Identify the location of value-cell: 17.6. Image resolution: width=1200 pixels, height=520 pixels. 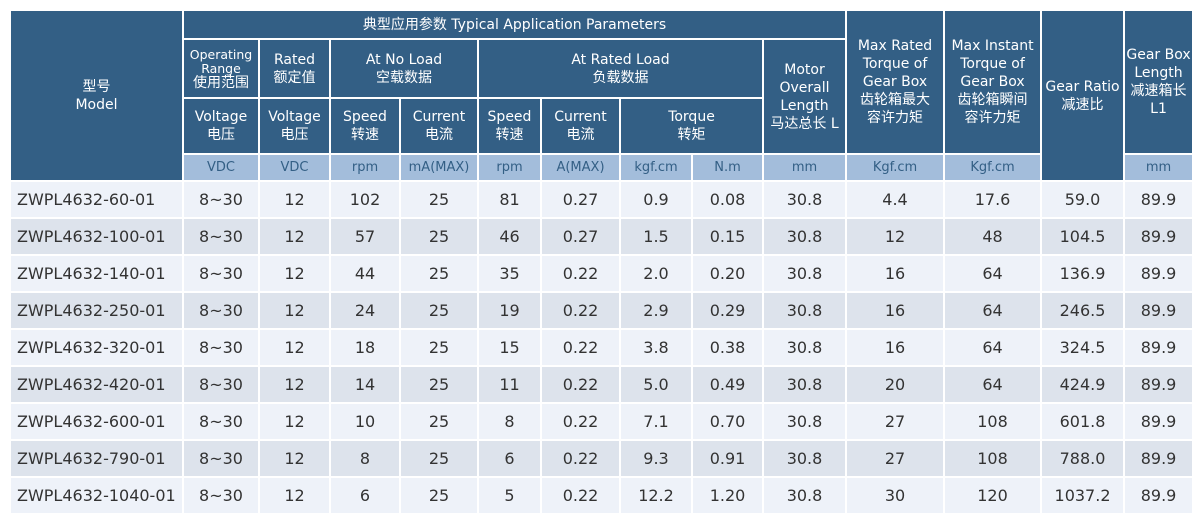
(993, 199).